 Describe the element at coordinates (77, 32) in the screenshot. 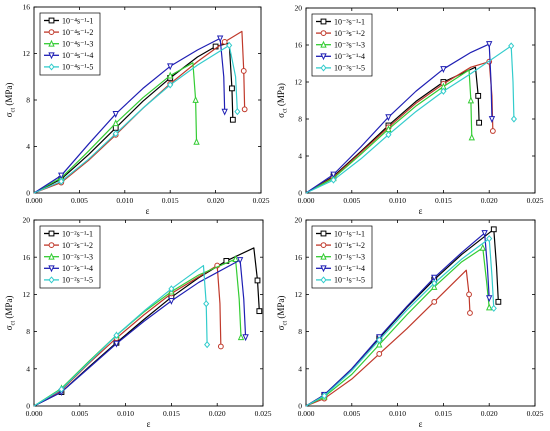

I see `legend-label: 10⁻⁴s⁻¹-2` at that location.